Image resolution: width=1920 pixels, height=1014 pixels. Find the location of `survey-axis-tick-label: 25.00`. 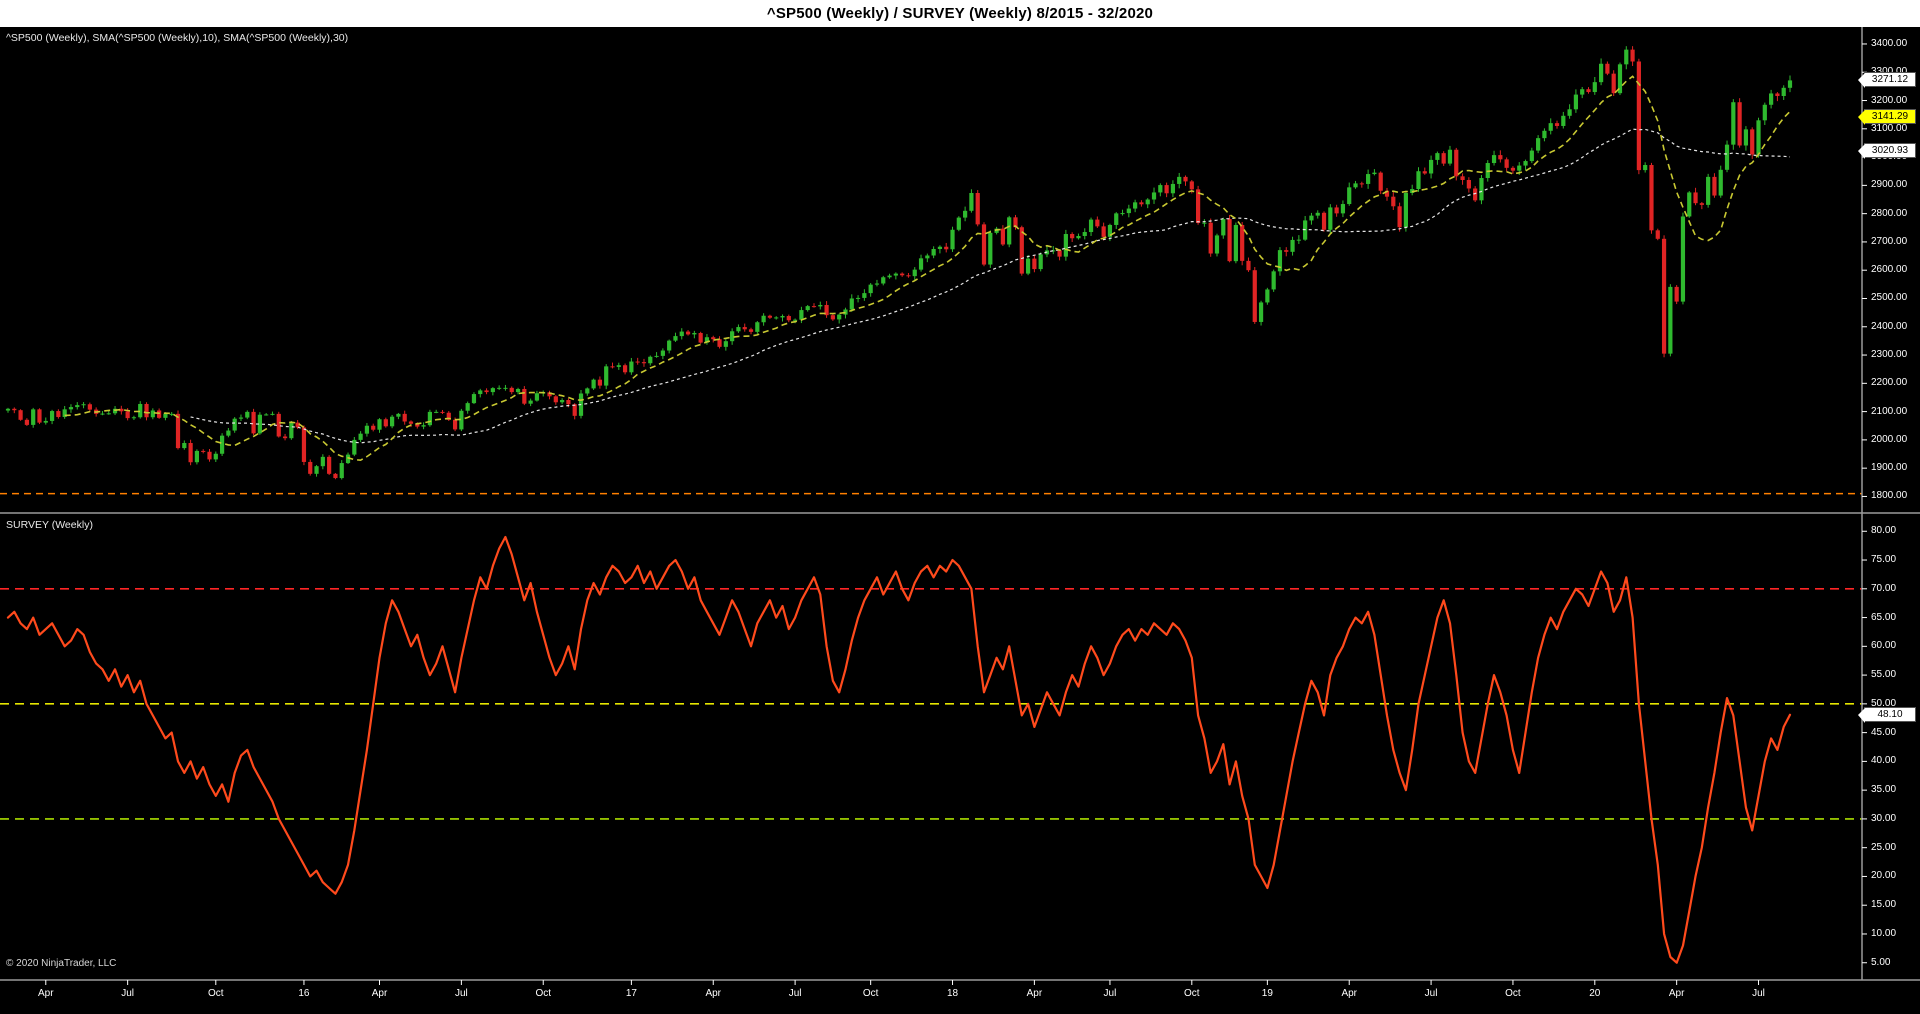

survey-axis-tick-label: 25.00 is located at coordinates (1884, 847).